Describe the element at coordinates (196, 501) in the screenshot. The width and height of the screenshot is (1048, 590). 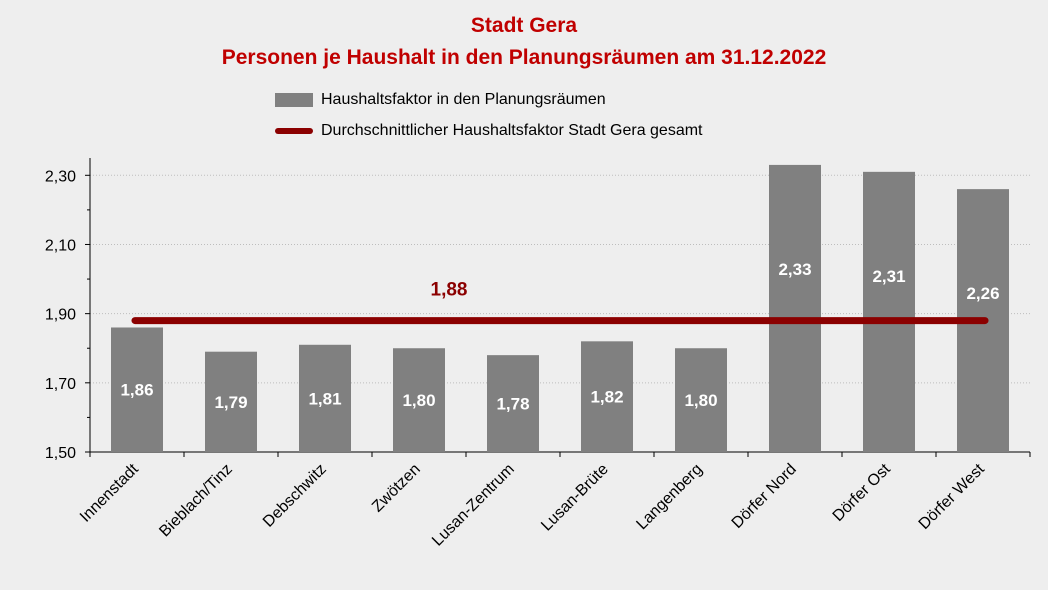
I see `x-category-label: Bieblach/Tinz` at that location.